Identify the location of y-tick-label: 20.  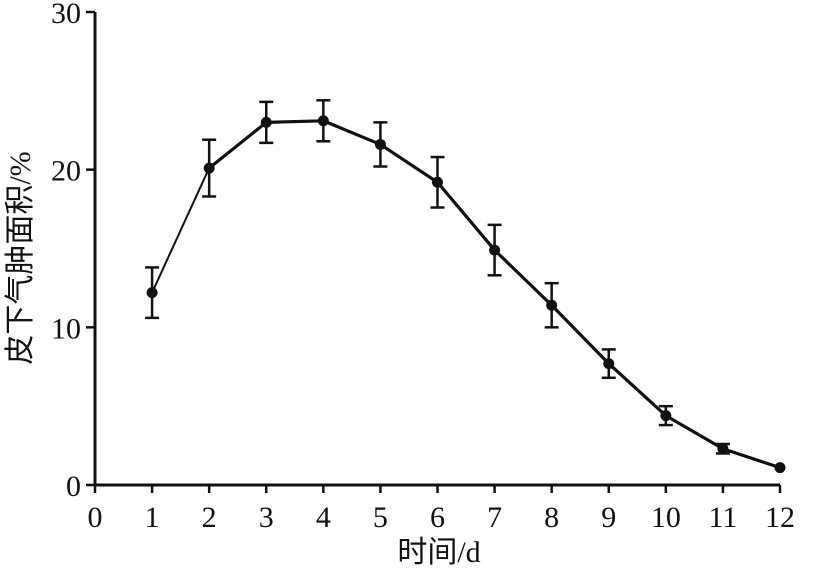
(66, 171).